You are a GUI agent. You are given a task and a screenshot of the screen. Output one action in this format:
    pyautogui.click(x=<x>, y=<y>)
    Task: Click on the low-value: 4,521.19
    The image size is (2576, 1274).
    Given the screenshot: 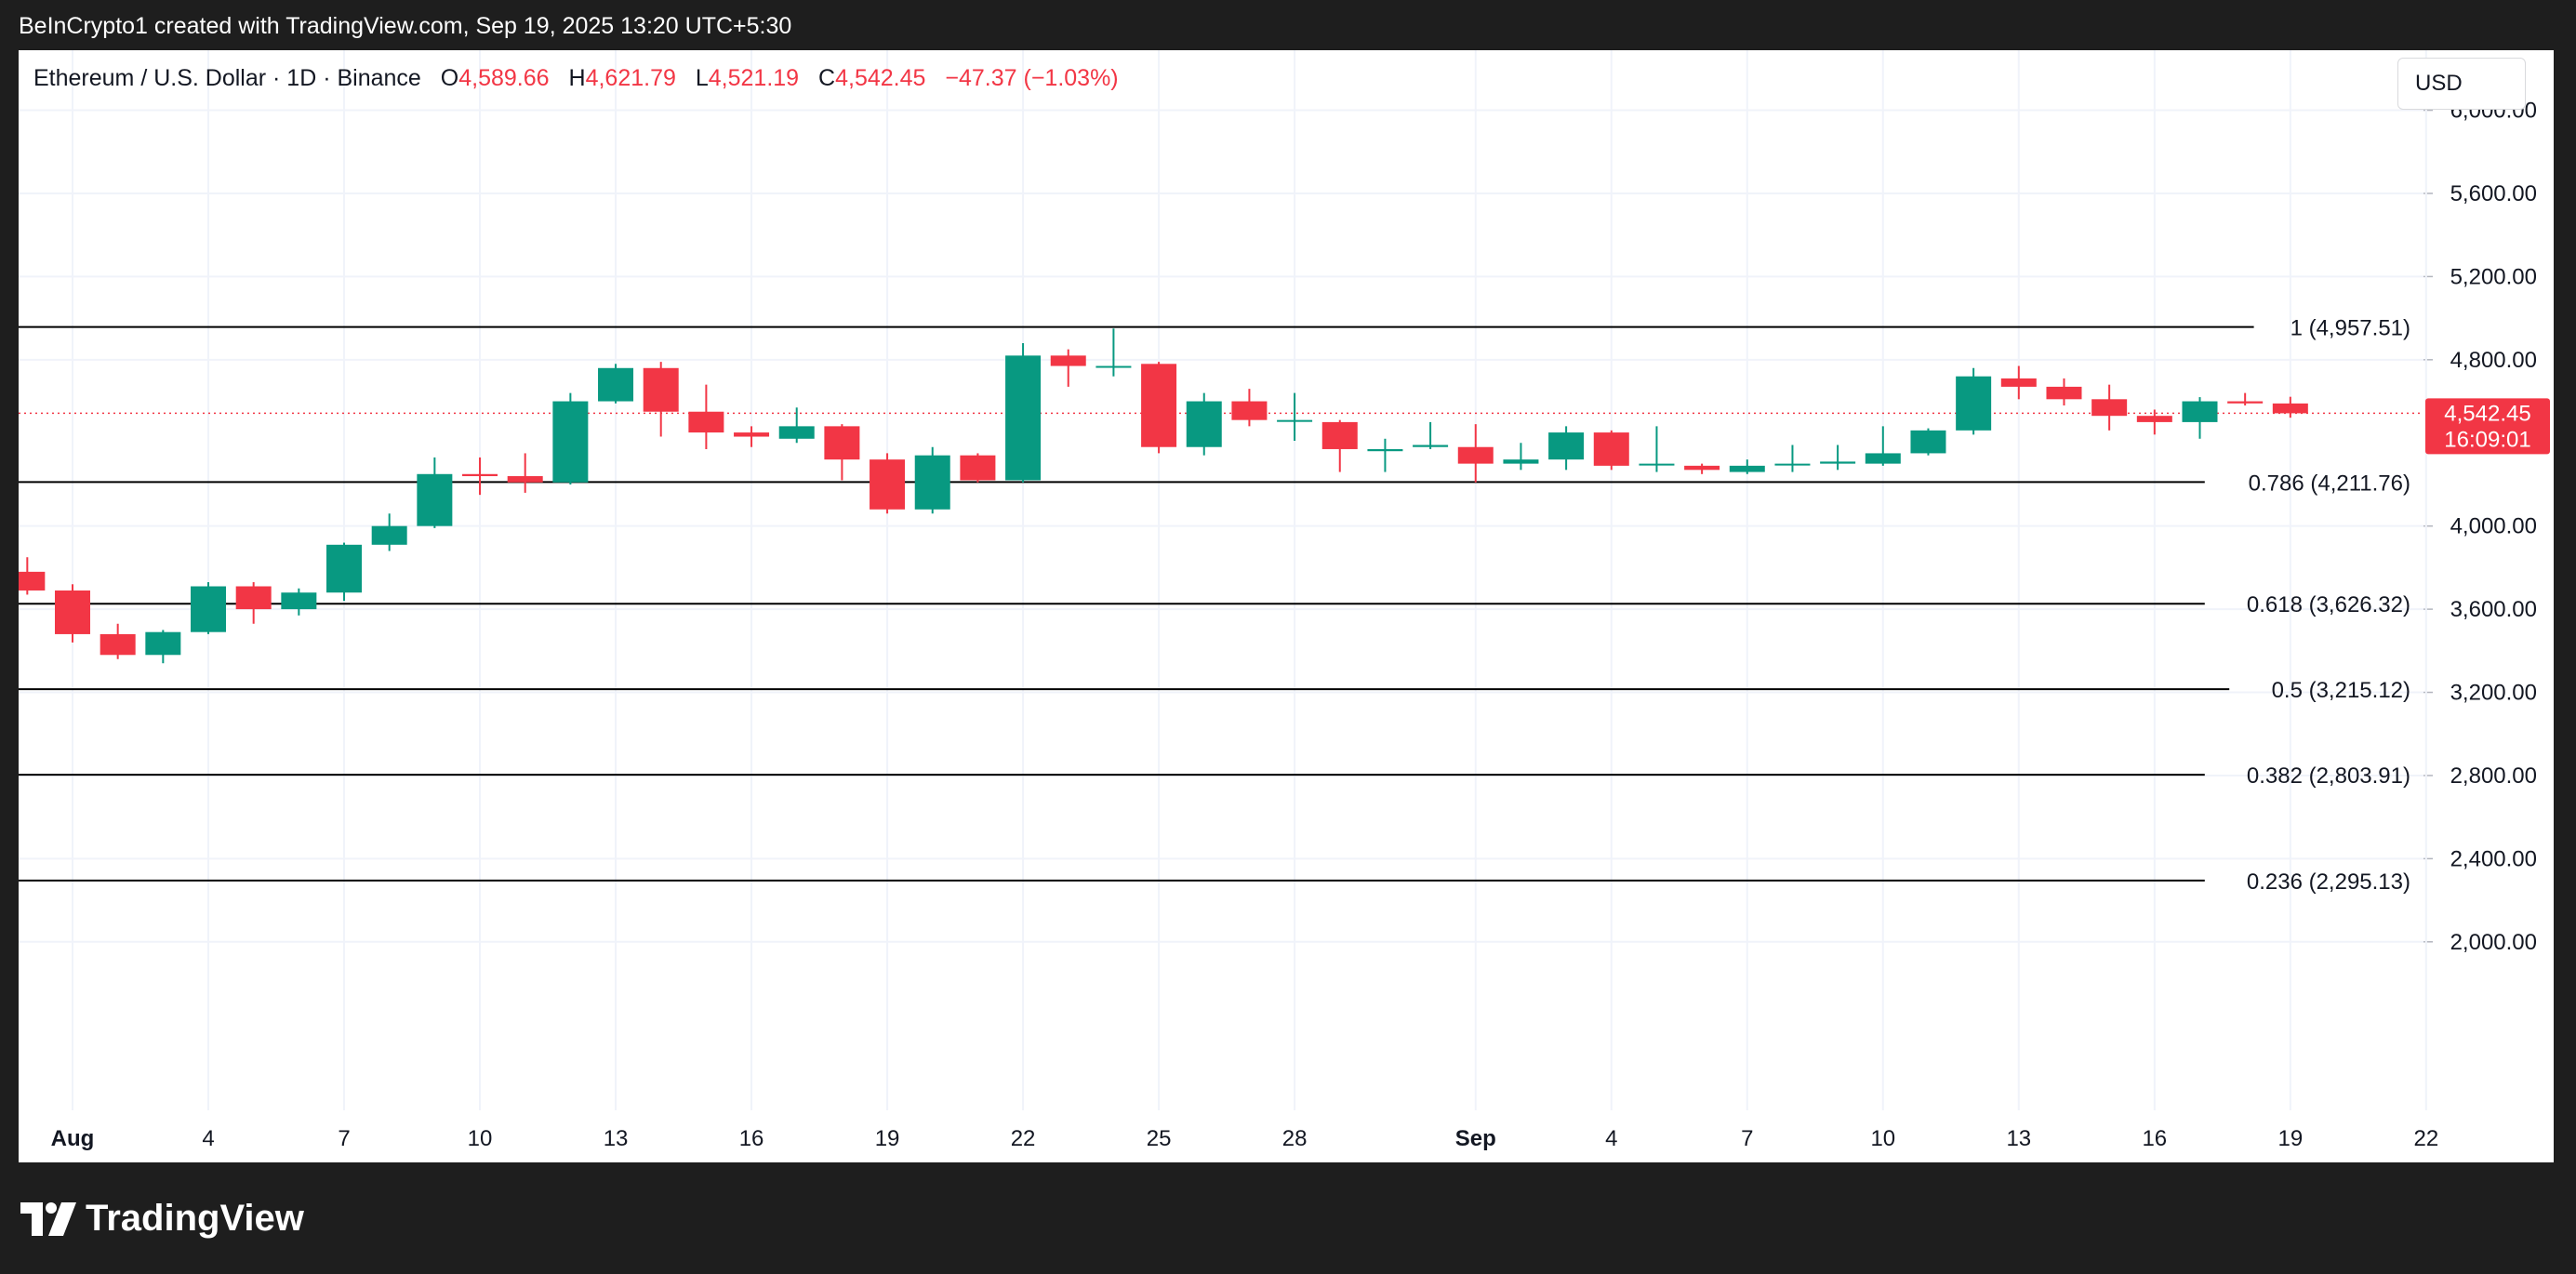 What is the action you would take?
    pyautogui.click(x=754, y=78)
    